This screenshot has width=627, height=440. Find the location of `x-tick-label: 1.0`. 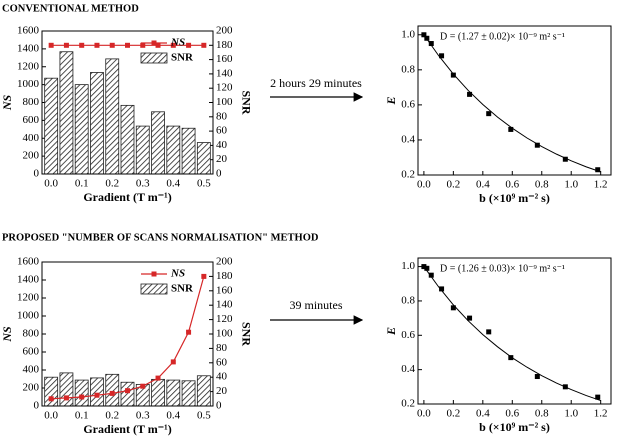

x-tick-label: 1.0 is located at coordinates (571, 414).